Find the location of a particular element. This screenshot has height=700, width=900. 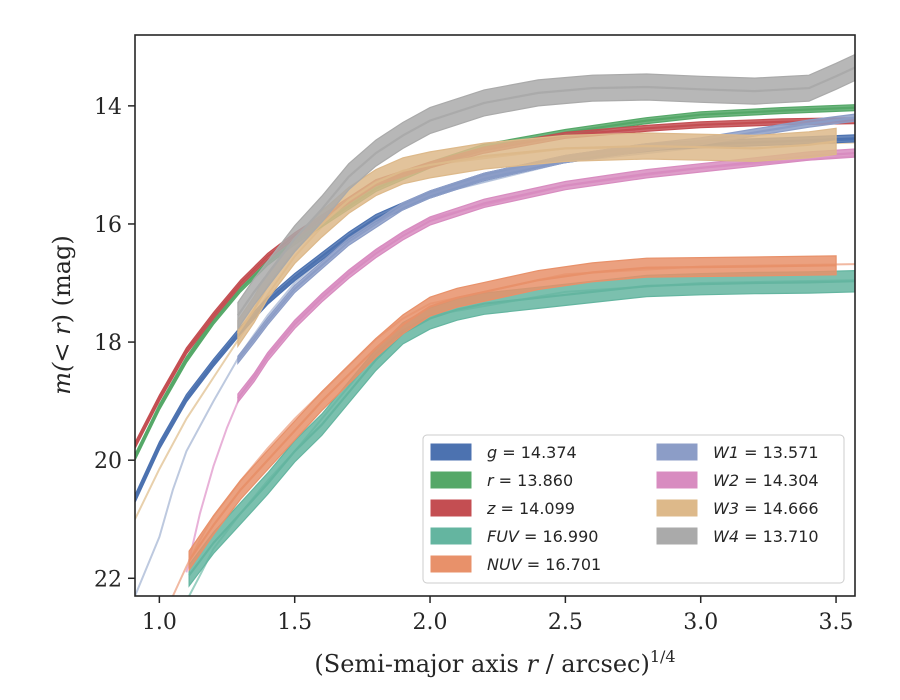

legend-item-r: r = 13.860 is located at coordinates (501, 480).